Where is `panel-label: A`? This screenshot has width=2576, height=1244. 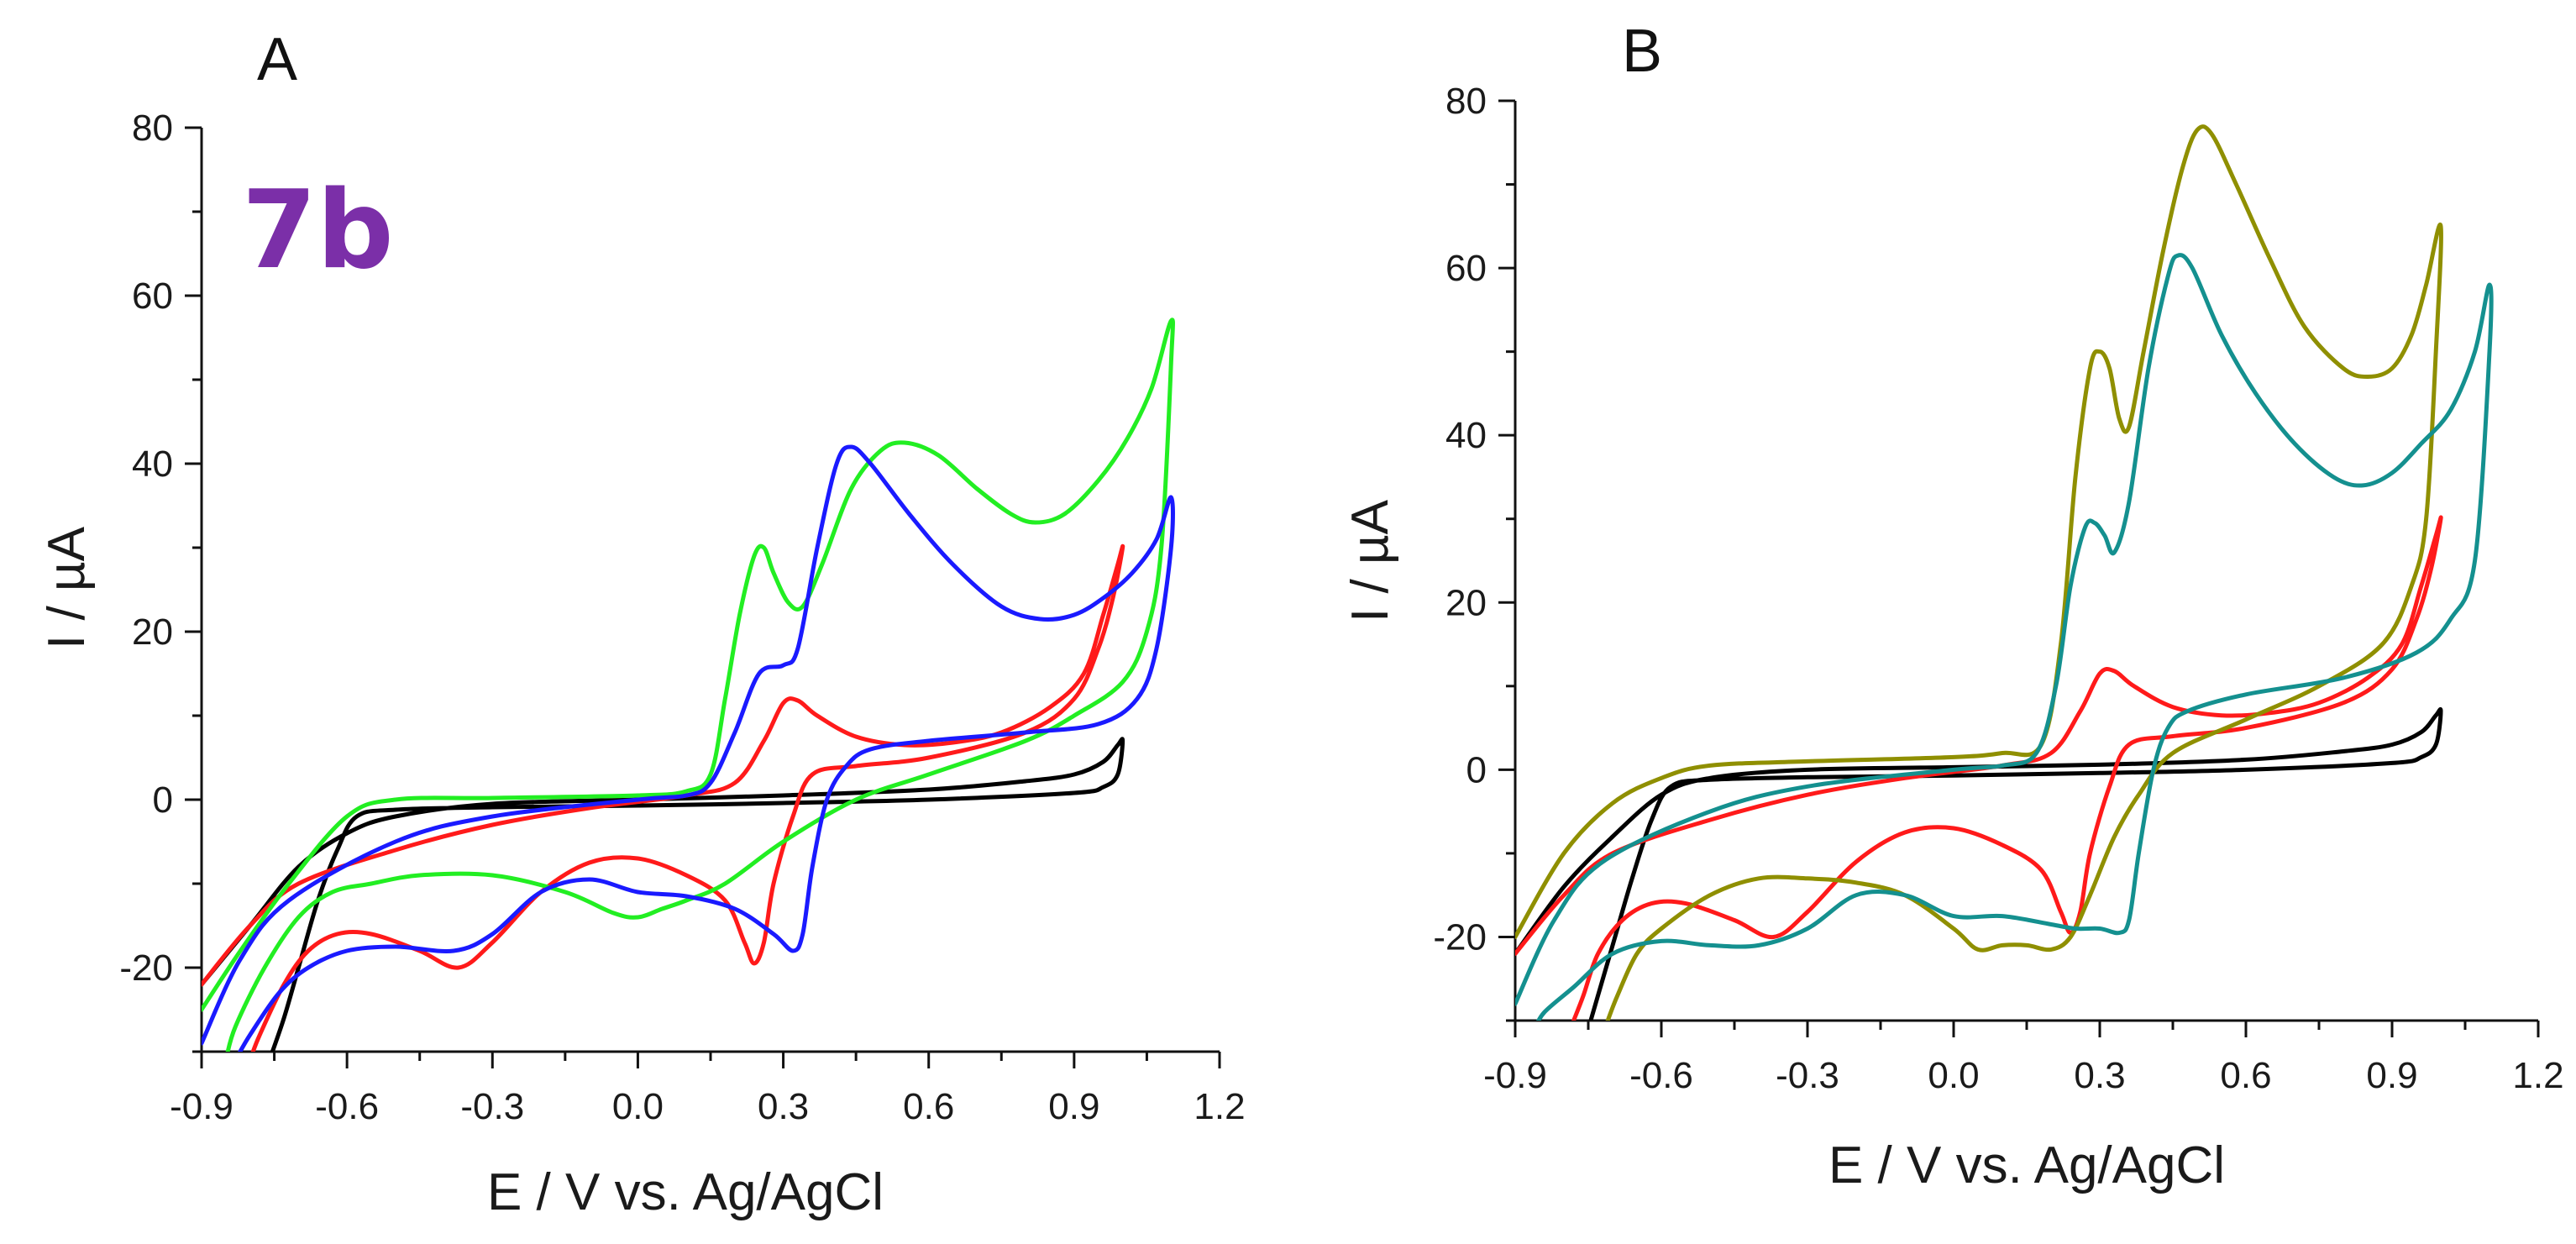
panel-label: A is located at coordinates (277, 59).